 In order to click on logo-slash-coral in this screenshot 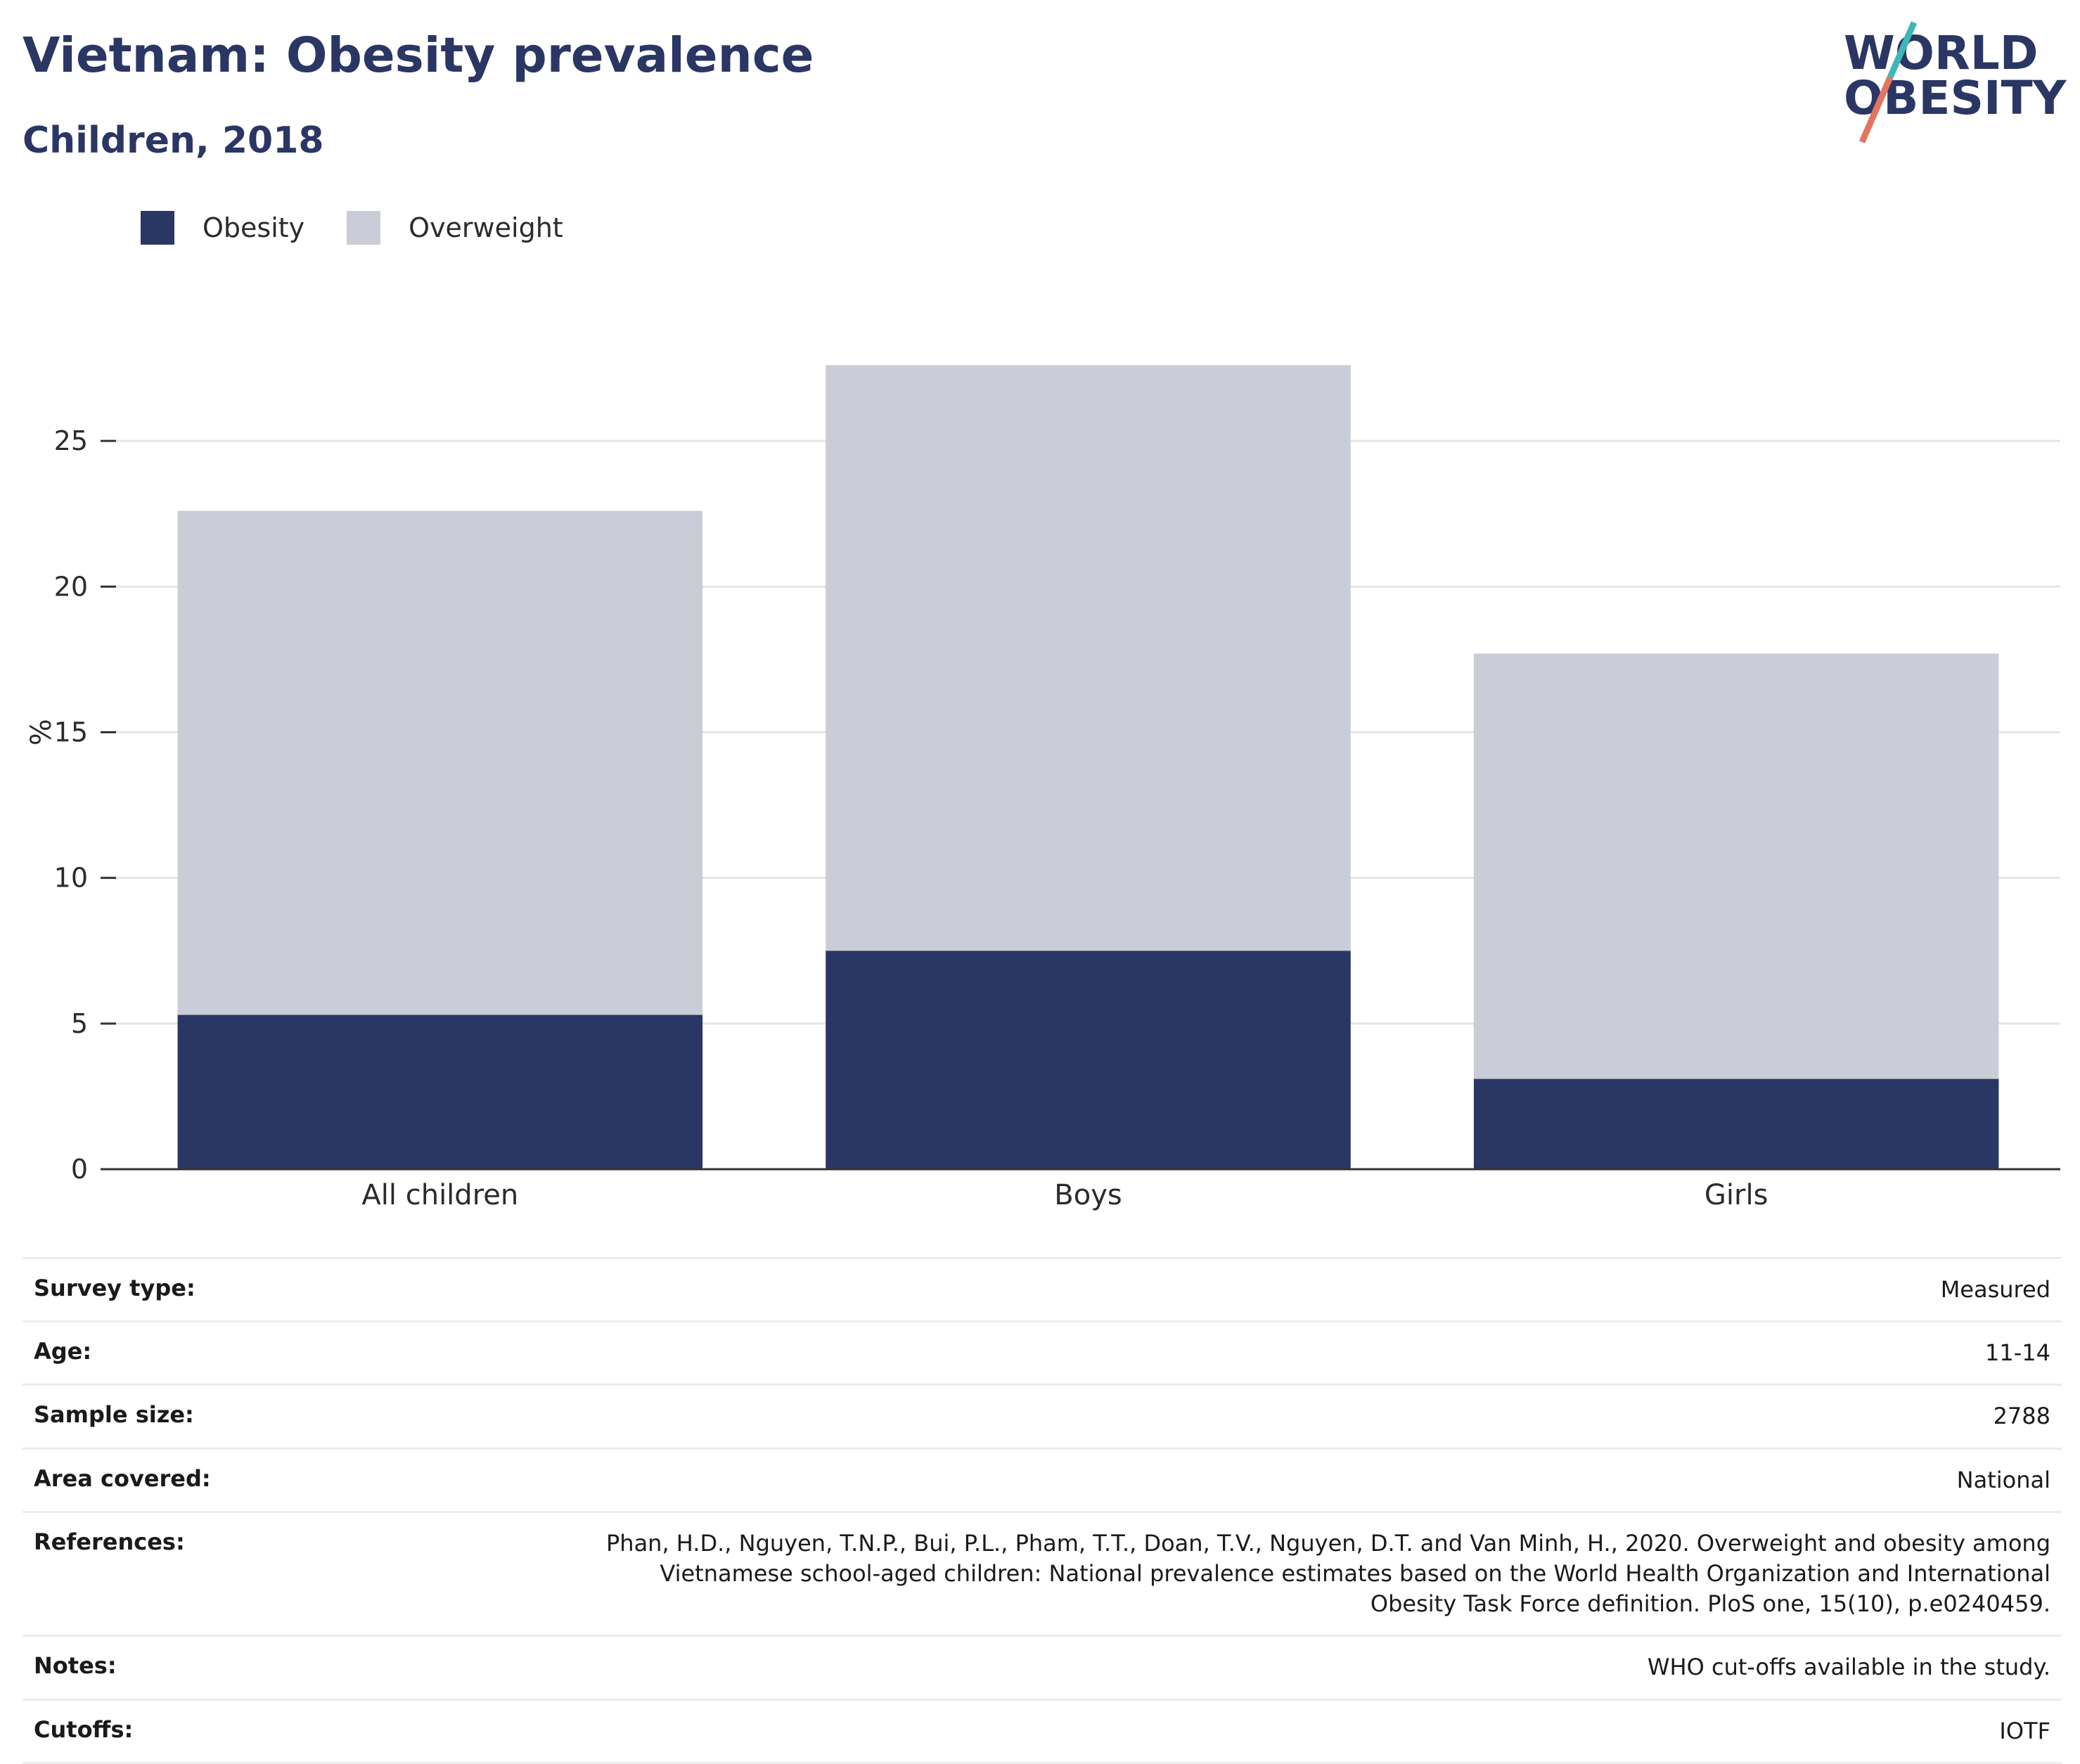, I will do `click(1876, 109)`.